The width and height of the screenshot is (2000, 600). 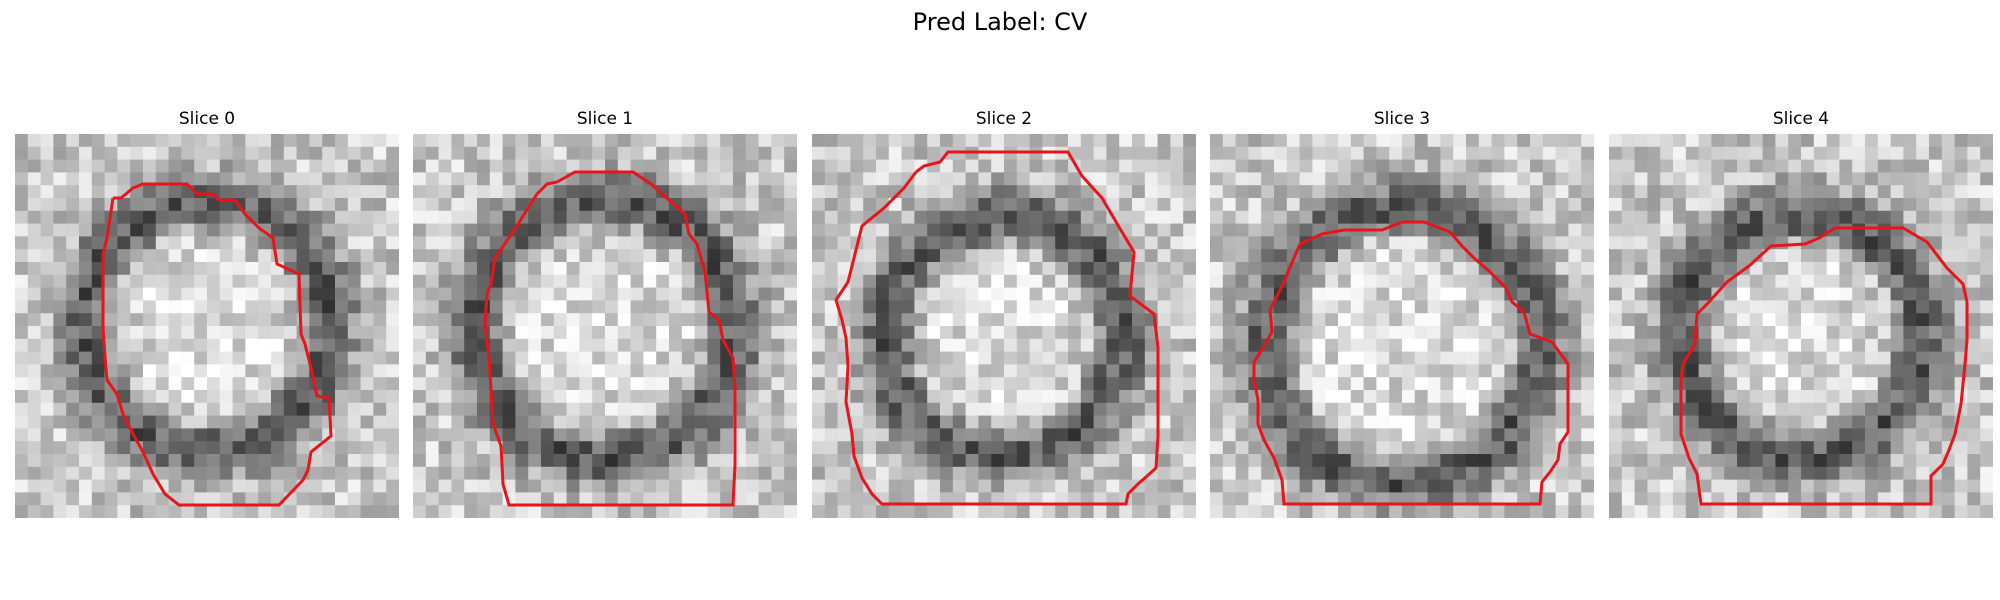 I want to click on slice-panel-4: Slice 4, so click(x=1801, y=313).